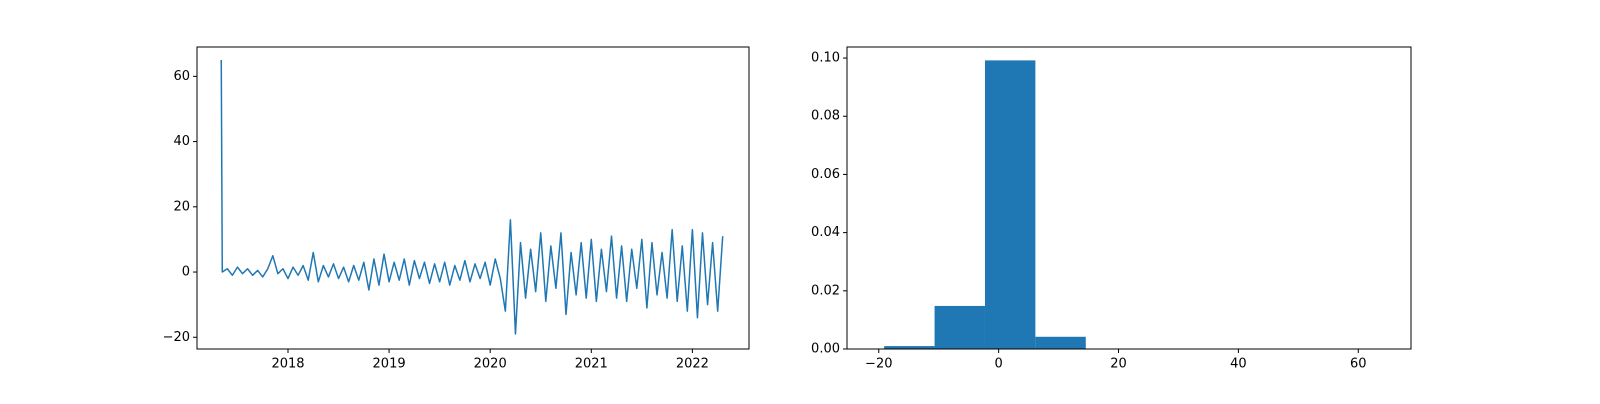 The height and width of the screenshot is (404, 1600). Describe the element at coordinates (287, 364) in the screenshot. I see `x-tick-label: 2018` at that location.